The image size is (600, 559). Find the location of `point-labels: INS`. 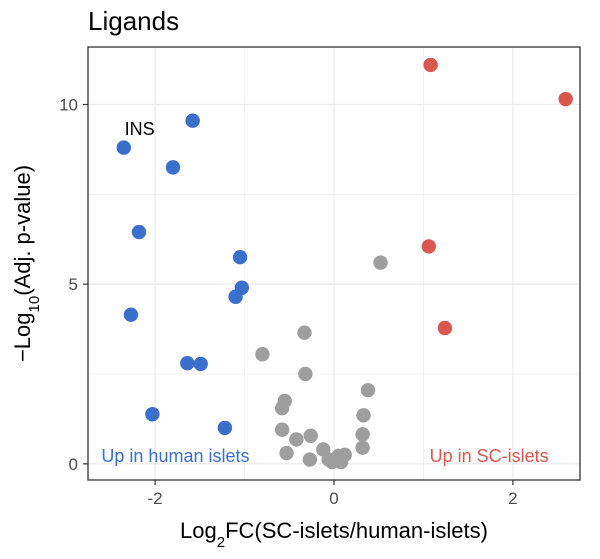

point-labels: INS is located at coordinates (140, 129).